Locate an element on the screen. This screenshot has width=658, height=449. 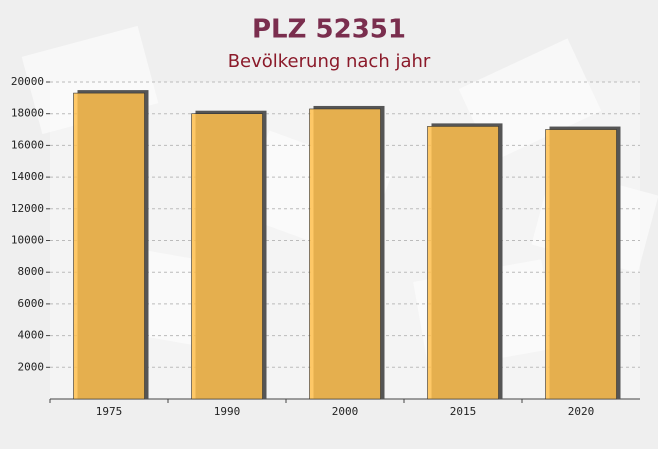
x-tick-label: 1990 is located at coordinates (227, 411).